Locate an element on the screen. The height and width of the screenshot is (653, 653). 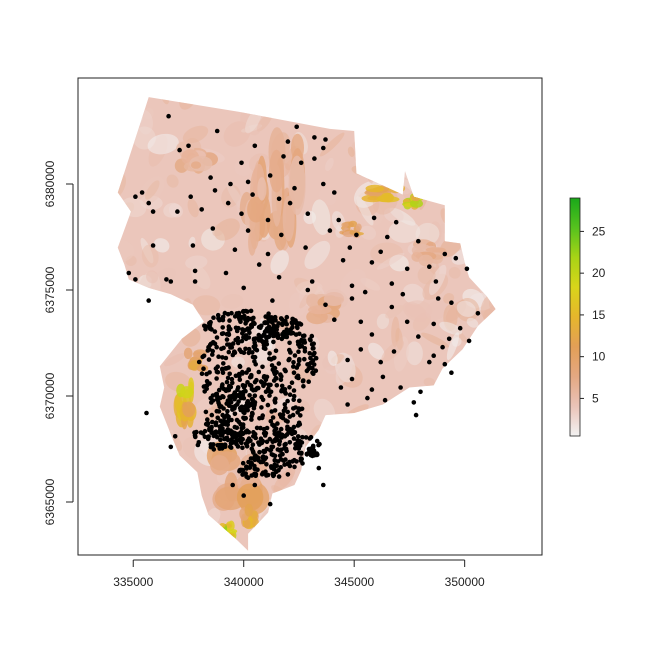
x-tick-label: 350000 is located at coordinates (465, 582).